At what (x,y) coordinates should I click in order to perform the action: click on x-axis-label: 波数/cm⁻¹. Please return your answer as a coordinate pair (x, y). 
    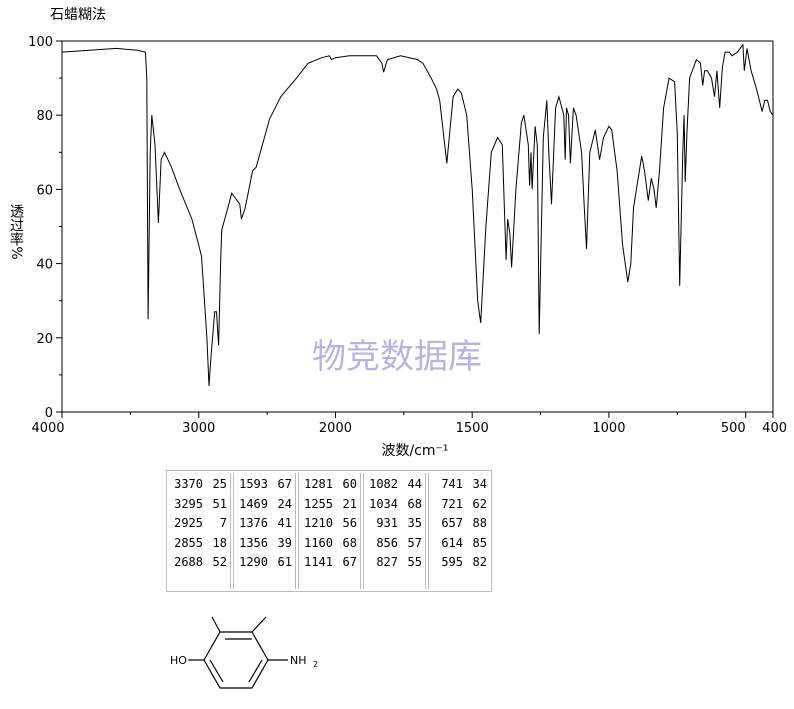
    Looking at the image, I should click on (414, 451).